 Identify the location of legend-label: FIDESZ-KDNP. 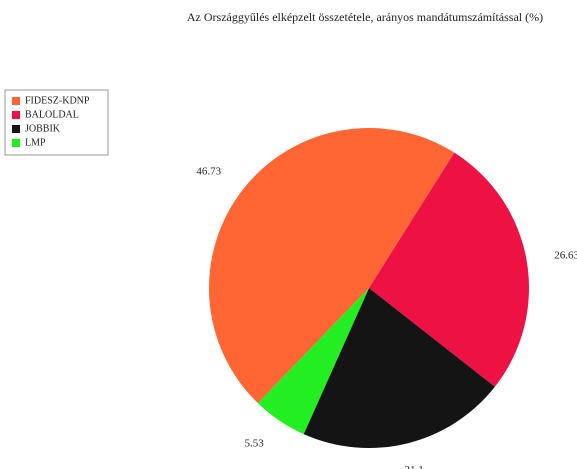
(57, 100).